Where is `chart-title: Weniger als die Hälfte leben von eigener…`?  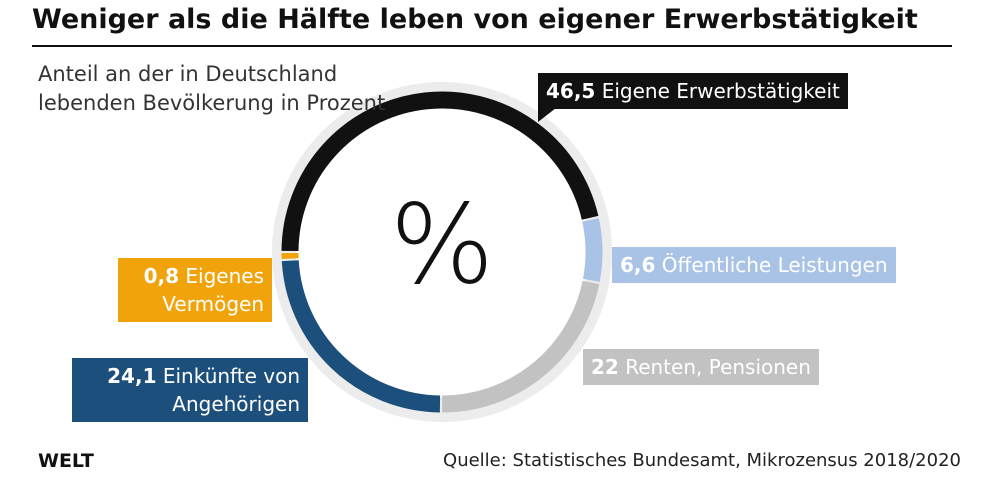
chart-title: Weniger als die Hälfte leben von eigener… is located at coordinates (475, 19).